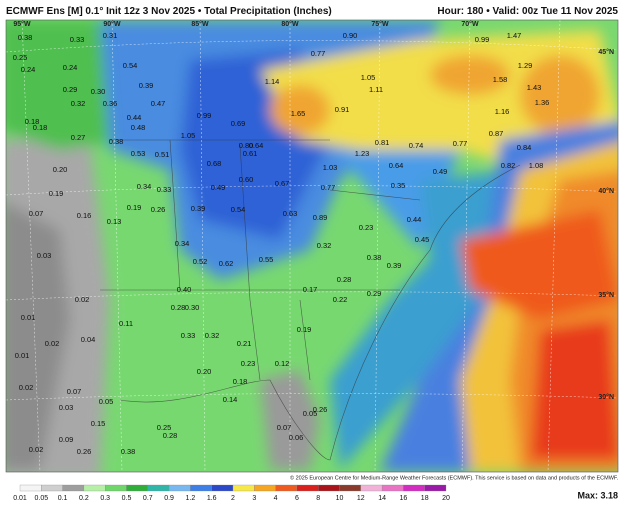 Image resolution: width=626 pixels, height=519 pixels. What do you see at coordinates (320, 217) in the screenshot?
I see `point-label: 0.89` at bounding box center [320, 217].